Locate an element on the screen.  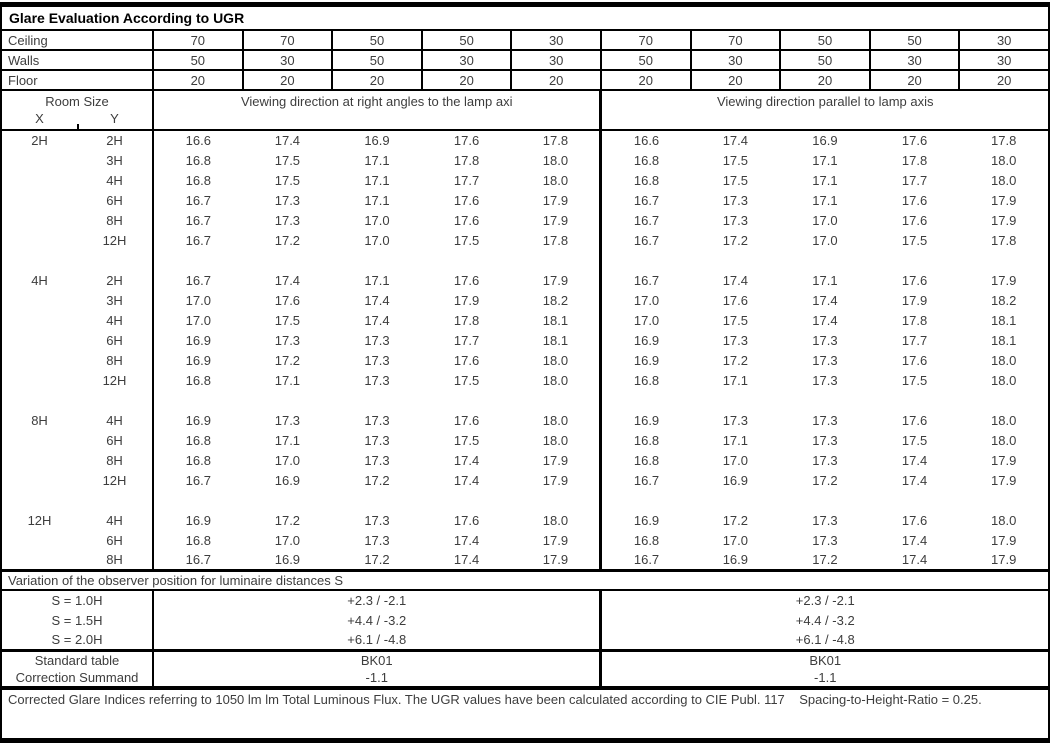
surface-row-label: Ceiling is located at coordinates (77, 40).